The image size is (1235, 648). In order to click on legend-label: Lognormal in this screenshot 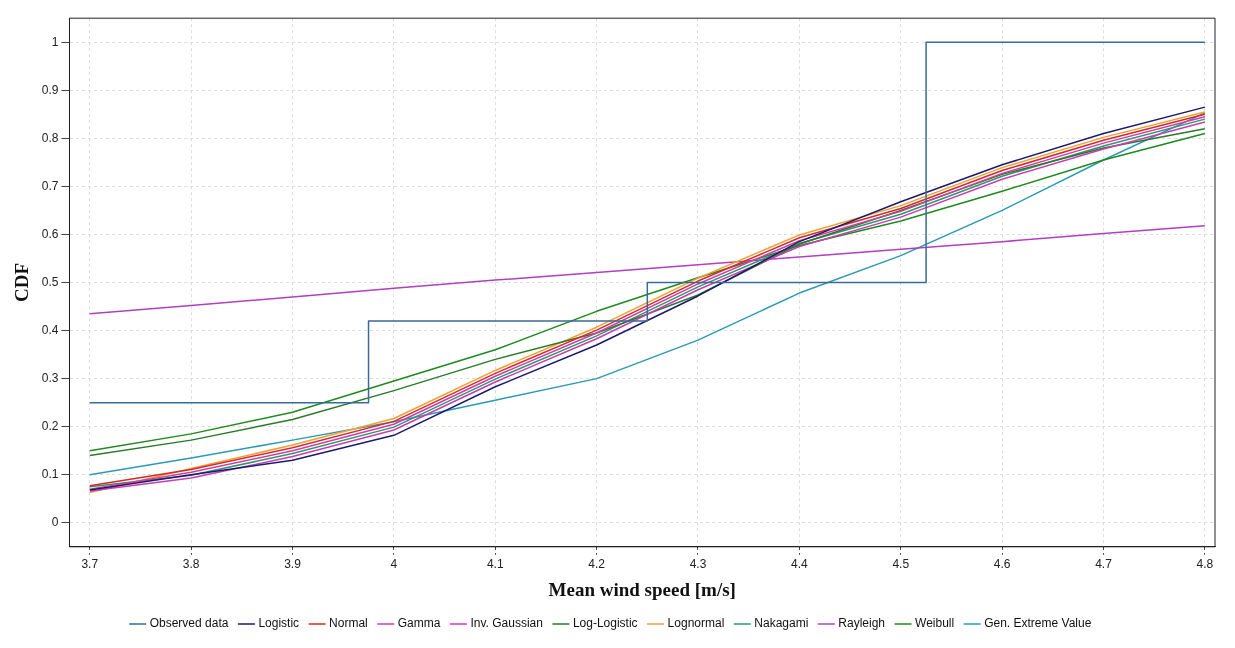, I will do `click(696, 623)`.